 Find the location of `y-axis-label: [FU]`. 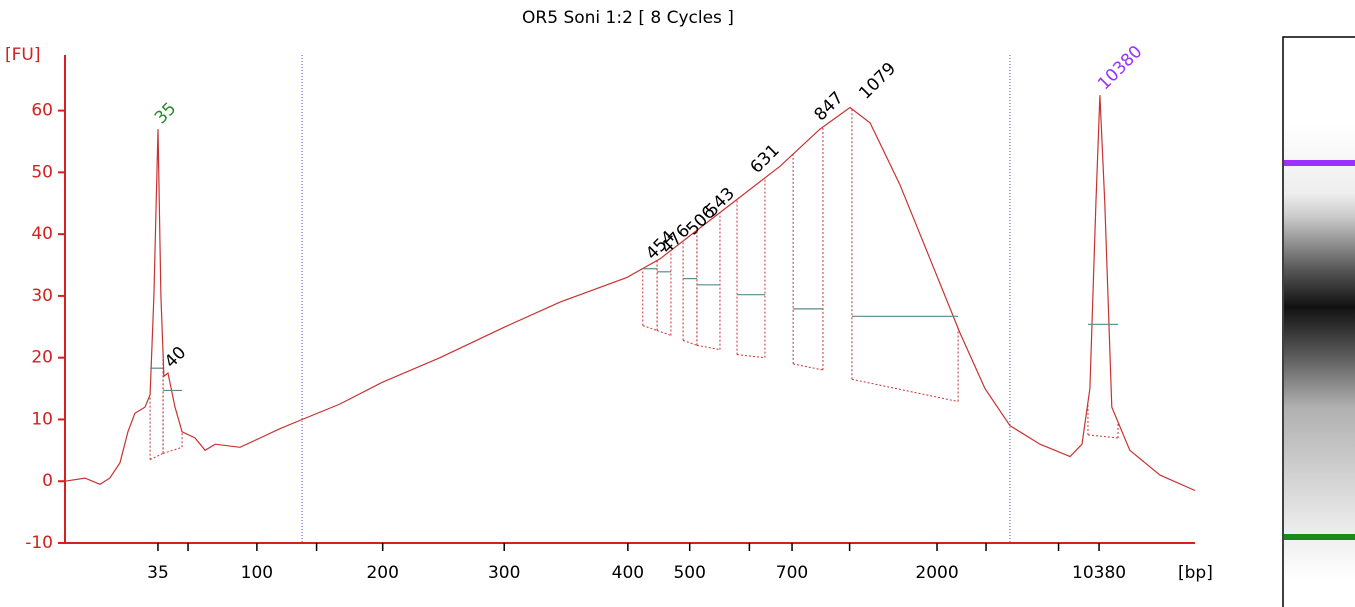

y-axis-label: [FU] is located at coordinates (23, 55).